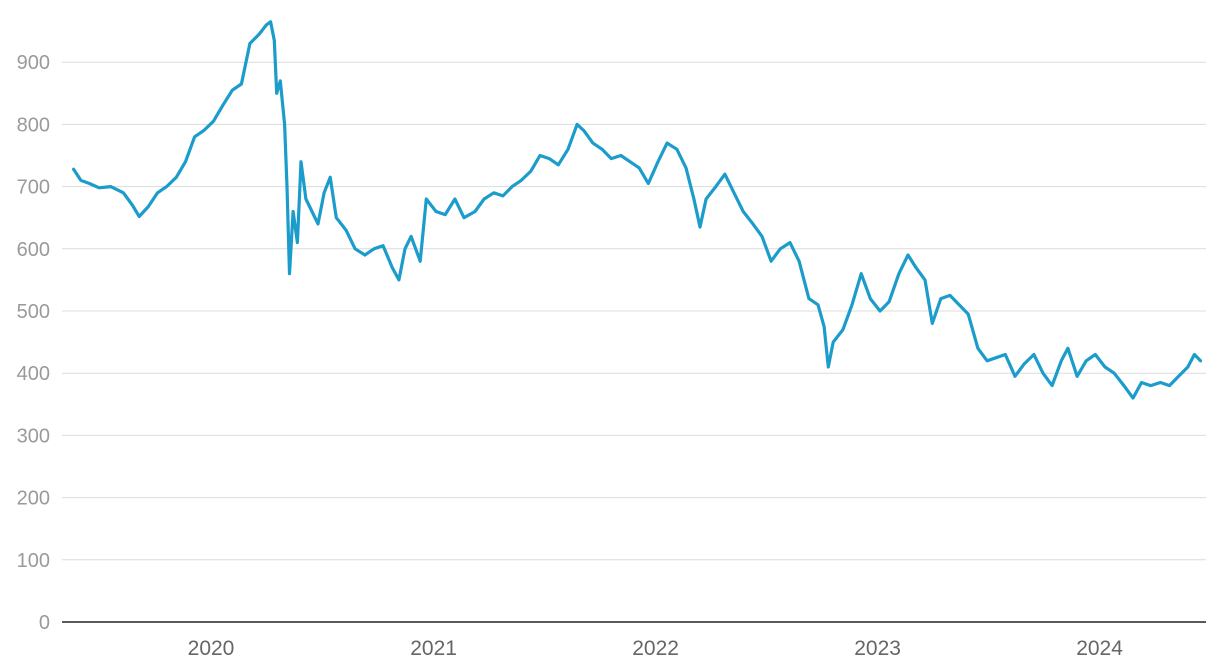  What do you see at coordinates (433, 648) in the screenshot?
I see `x-tick-label: 2021` at bounding box center [433, 648].